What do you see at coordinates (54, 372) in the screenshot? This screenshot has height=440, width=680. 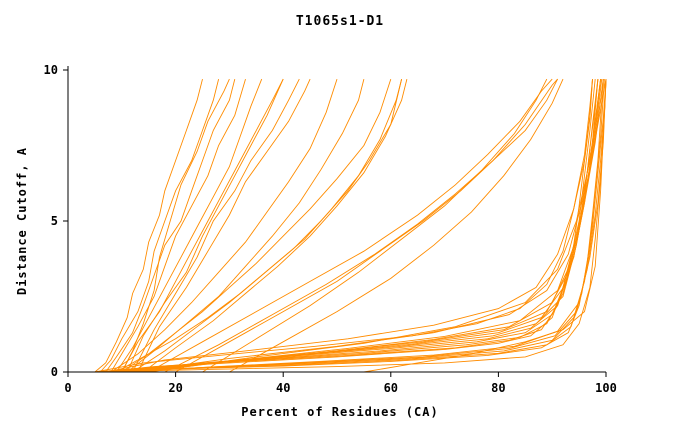 I see `y-tick-label: 0` at bounding box center [54, 372].